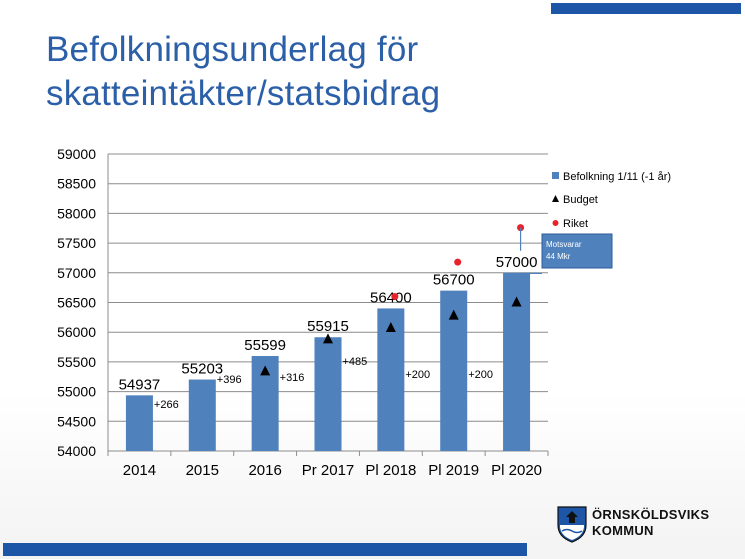  I want to click on bar-value-label: 56400, so click(391, 297).